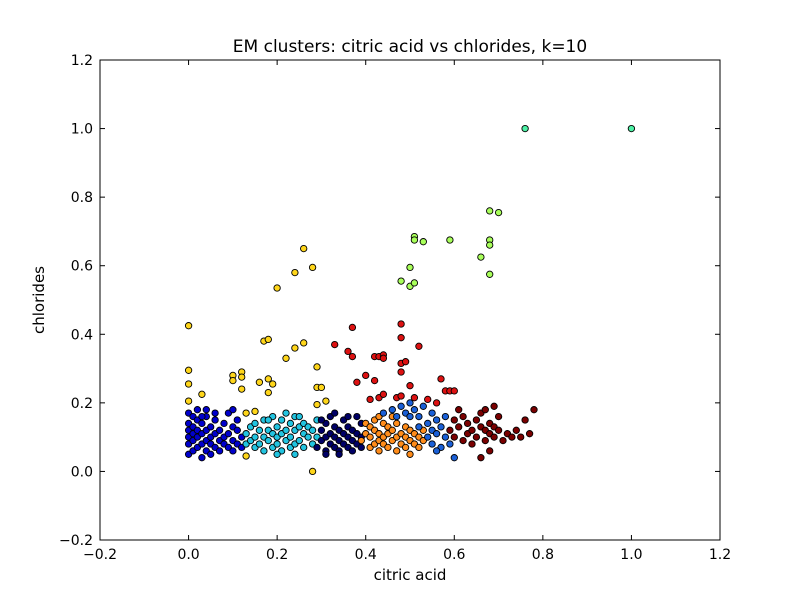 The image size is (800, 600). Describe the element at coordinates (100, 555) in the screenshot. I see `x-tick-label-0: −0.2` at that location.